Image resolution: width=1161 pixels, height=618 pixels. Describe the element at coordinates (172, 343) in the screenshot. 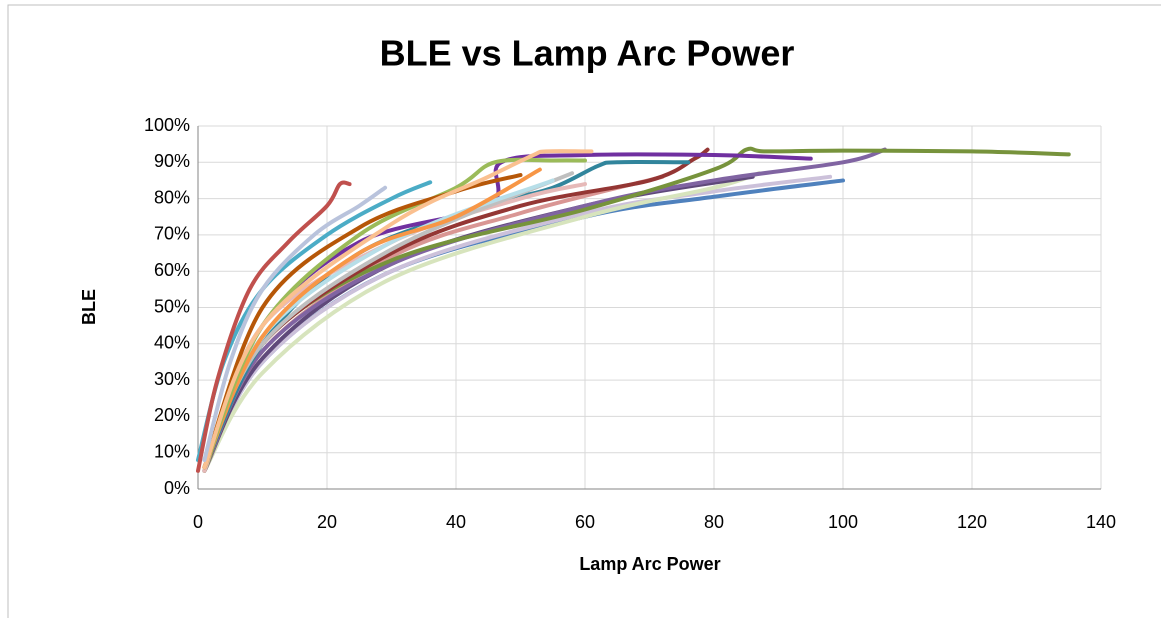

I see `y-tick-label: 40%` at that location.